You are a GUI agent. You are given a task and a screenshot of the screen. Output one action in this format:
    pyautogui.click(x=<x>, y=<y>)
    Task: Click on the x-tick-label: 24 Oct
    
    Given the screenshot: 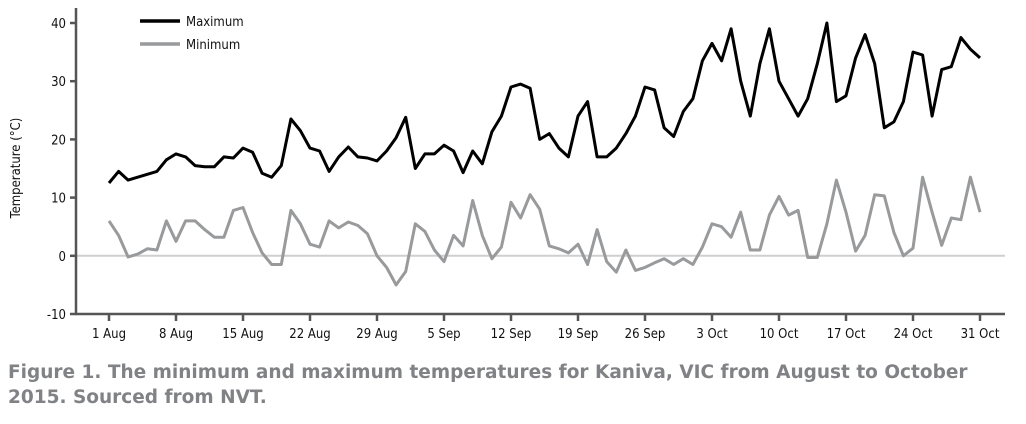 What is the action you would take?
    pyautogui.click(x=913, y=334)
    